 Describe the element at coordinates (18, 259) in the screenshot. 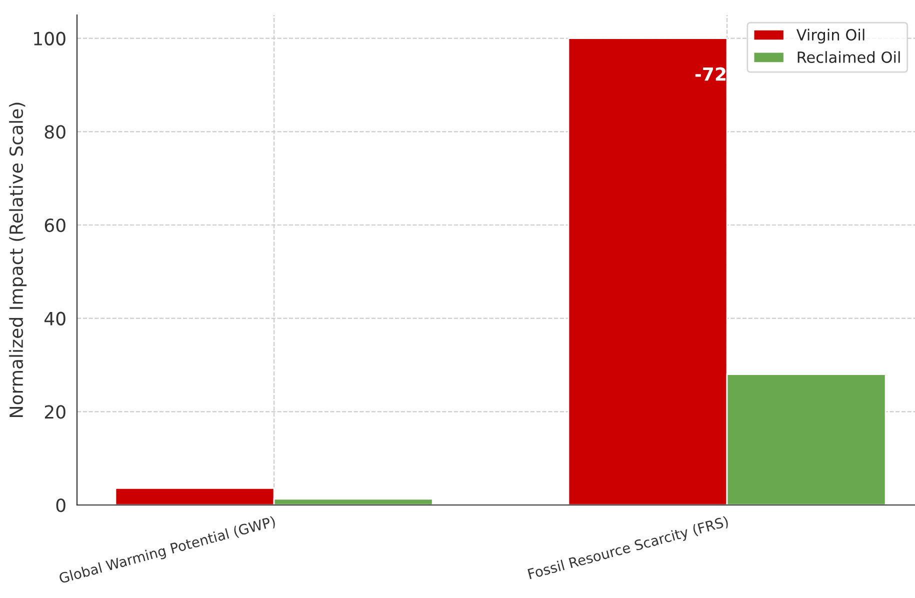

I see `y-axis-title: Normalized Impact (Relative Scale)` at that location.